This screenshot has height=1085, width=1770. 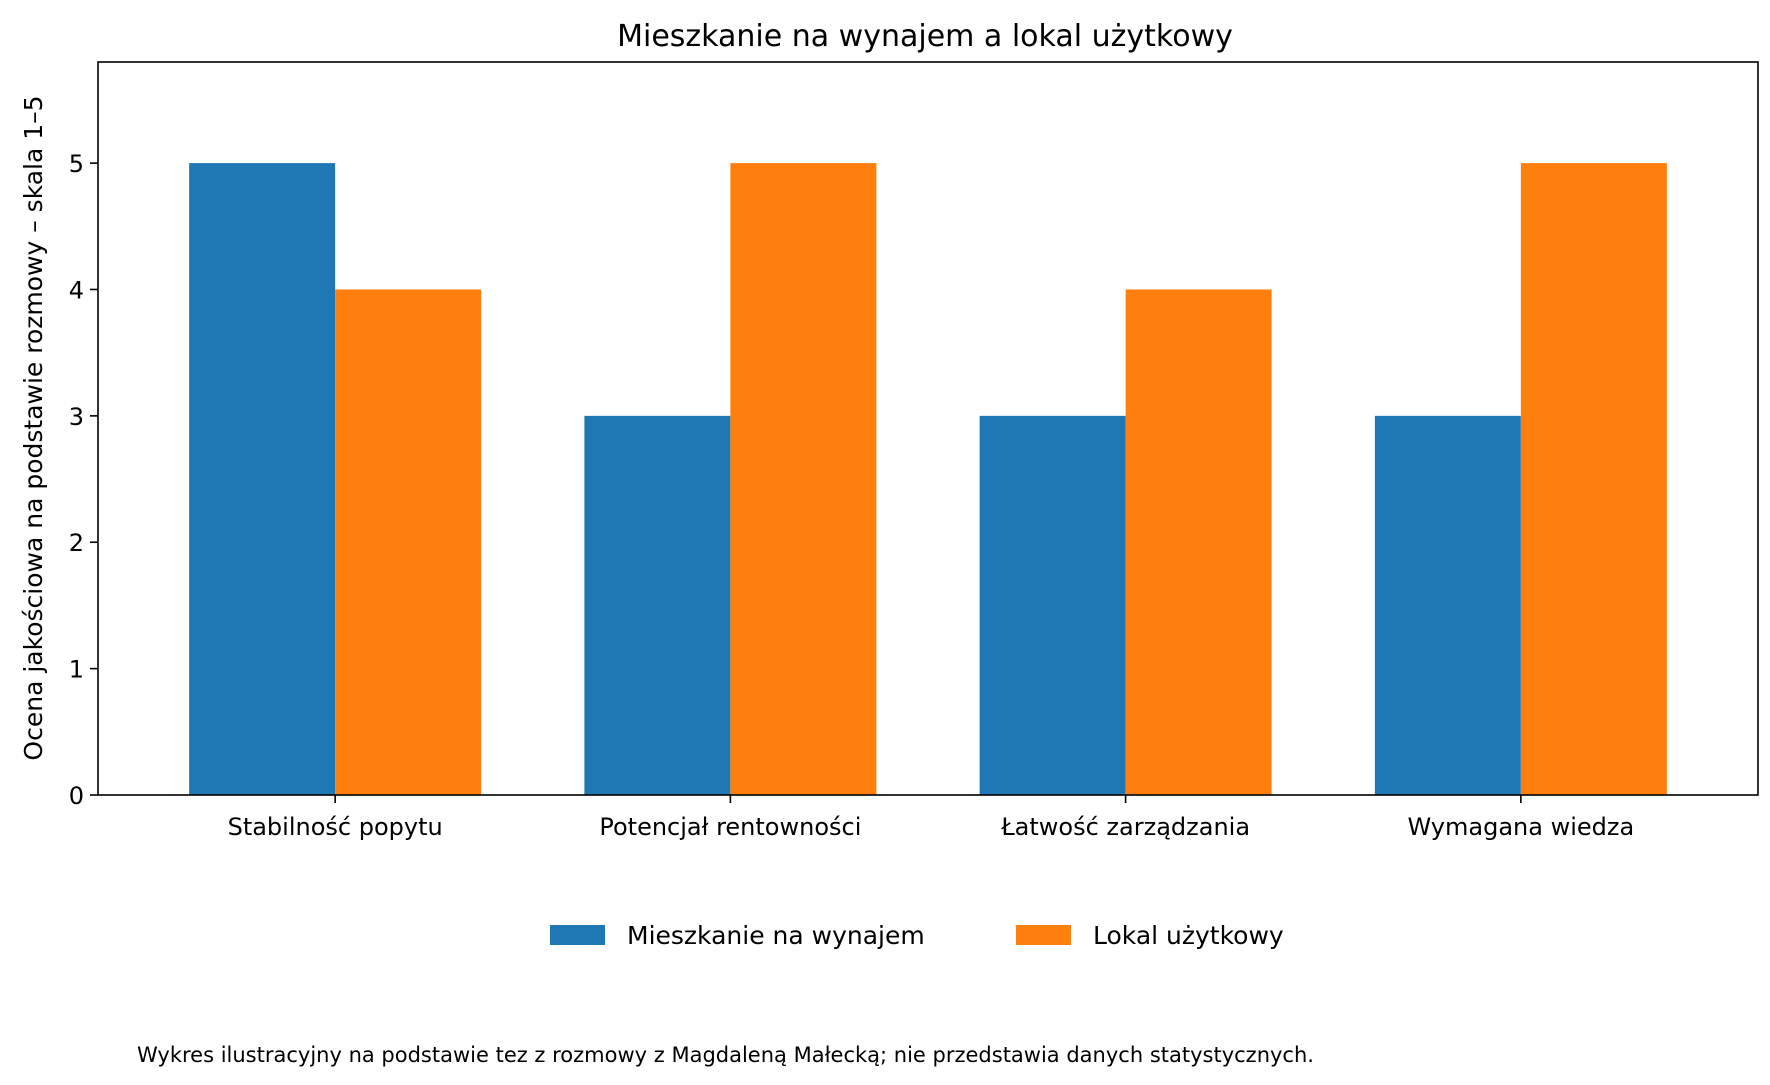 What do you see at coordinates (83, 480) in the screenshot?
I see `y-axis: 0 1 2 3 4 5` at bounding box center [83, 480].